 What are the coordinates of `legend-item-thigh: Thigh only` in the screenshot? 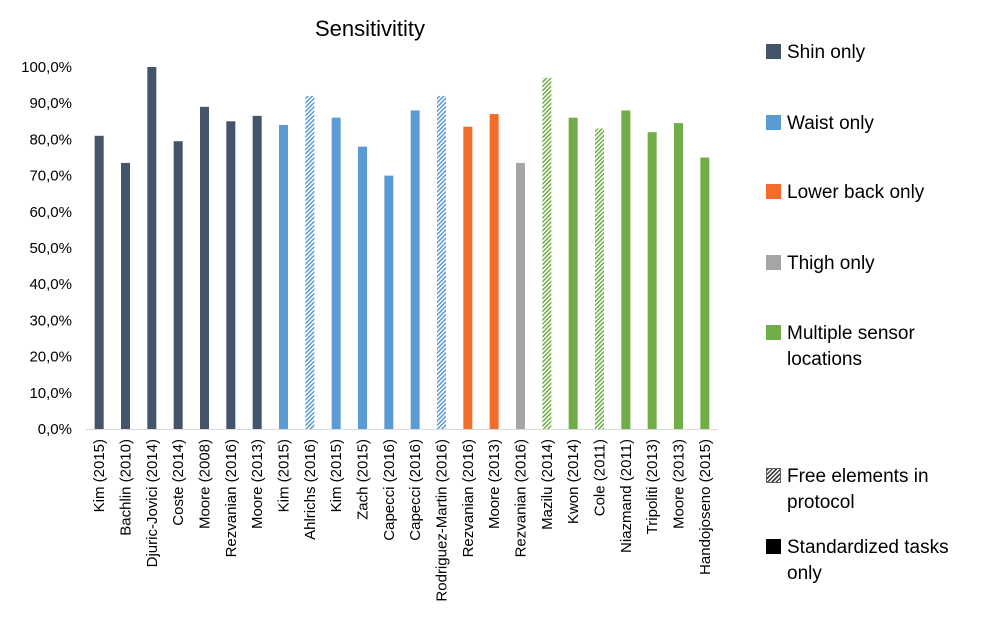 It's located at (820, 264).